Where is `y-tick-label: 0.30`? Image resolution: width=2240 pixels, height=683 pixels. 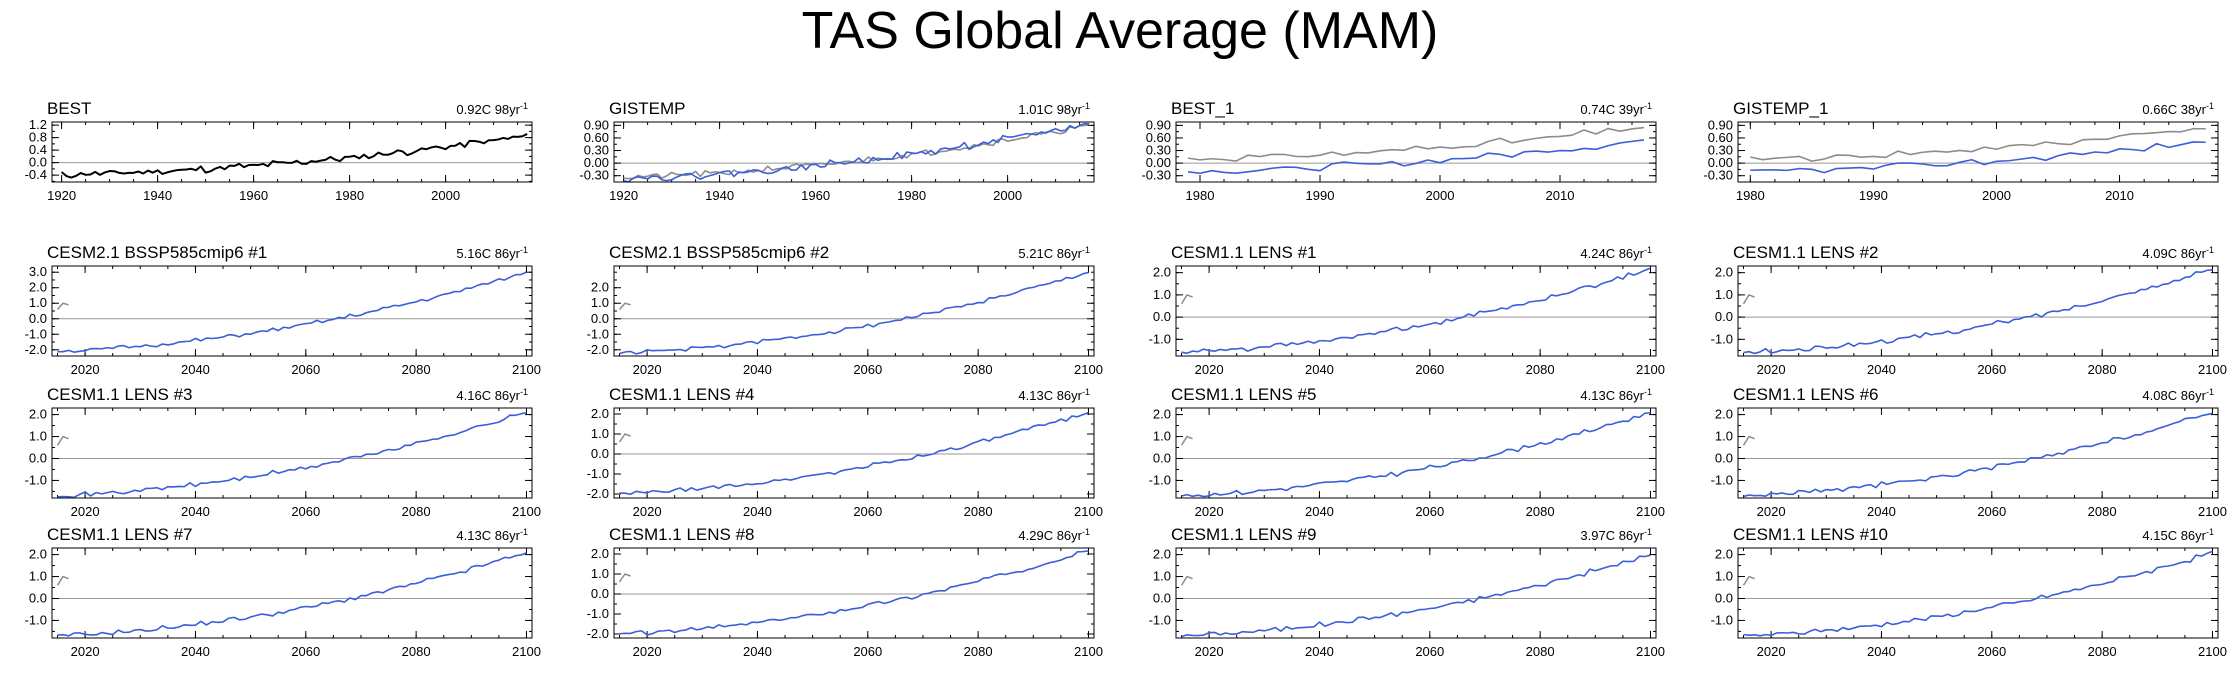 y-tick-label: 0.30 is located at coordinates (1158, 150).